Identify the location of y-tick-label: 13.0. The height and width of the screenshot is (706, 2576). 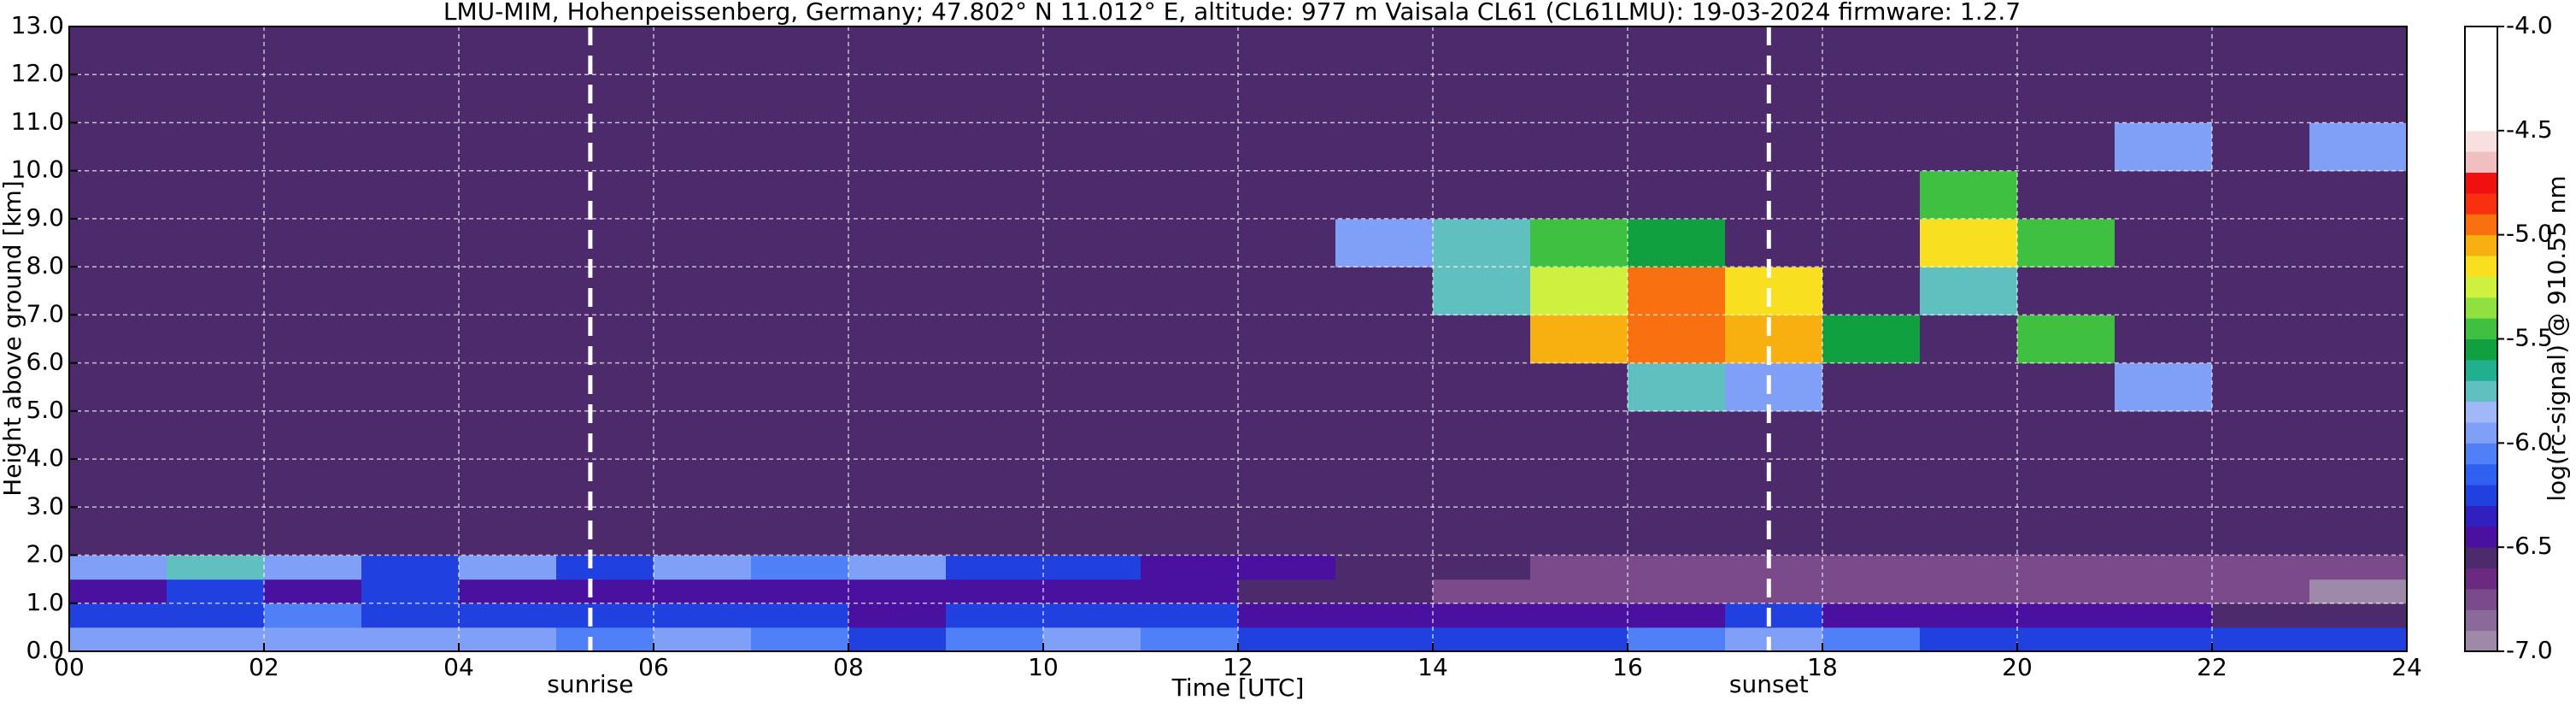
(37, 25).